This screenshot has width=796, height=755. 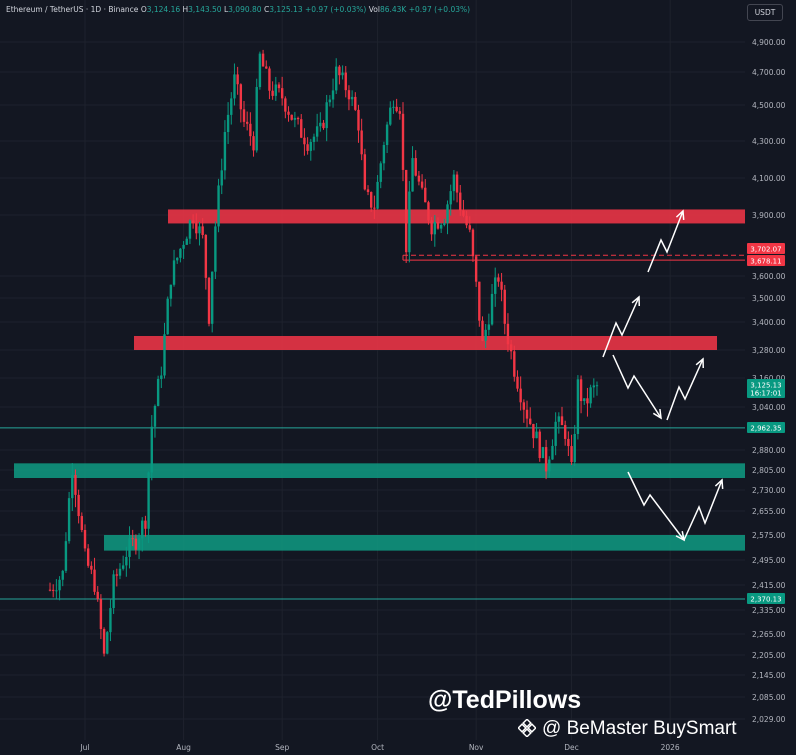 I want to click on y-tick-label: 2,655.00, so click(x=769, y=511).